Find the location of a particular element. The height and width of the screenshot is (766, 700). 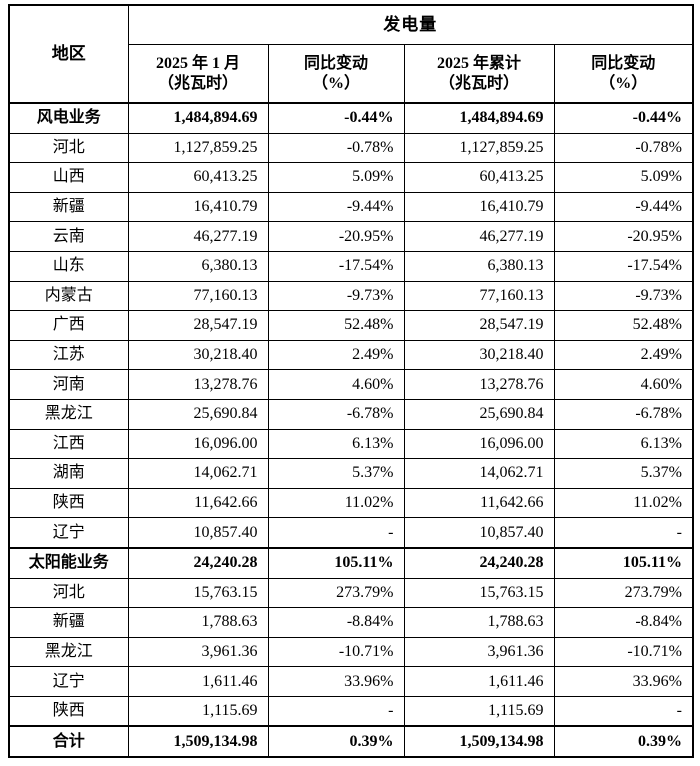

column-header-jan-line1: 2025 年 1 月 is located at coordinates (197, 63).